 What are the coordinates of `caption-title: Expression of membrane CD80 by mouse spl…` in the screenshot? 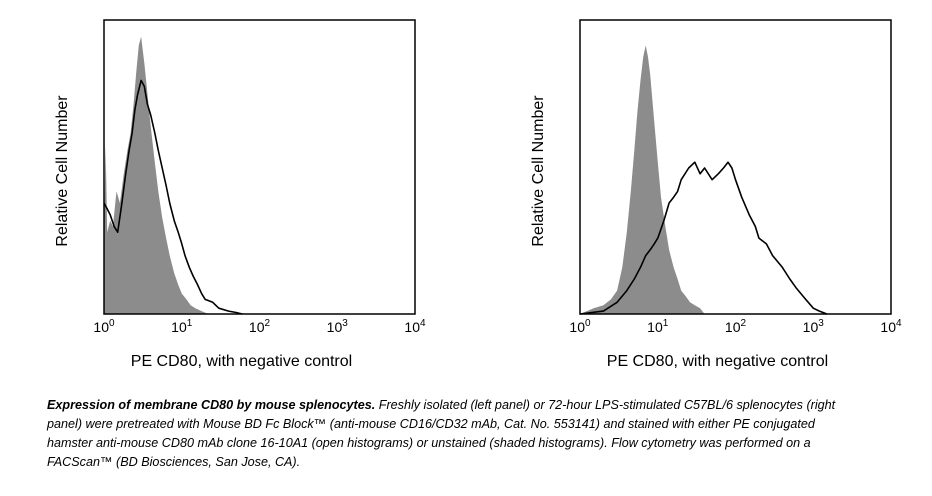 It's located at (211, 405).